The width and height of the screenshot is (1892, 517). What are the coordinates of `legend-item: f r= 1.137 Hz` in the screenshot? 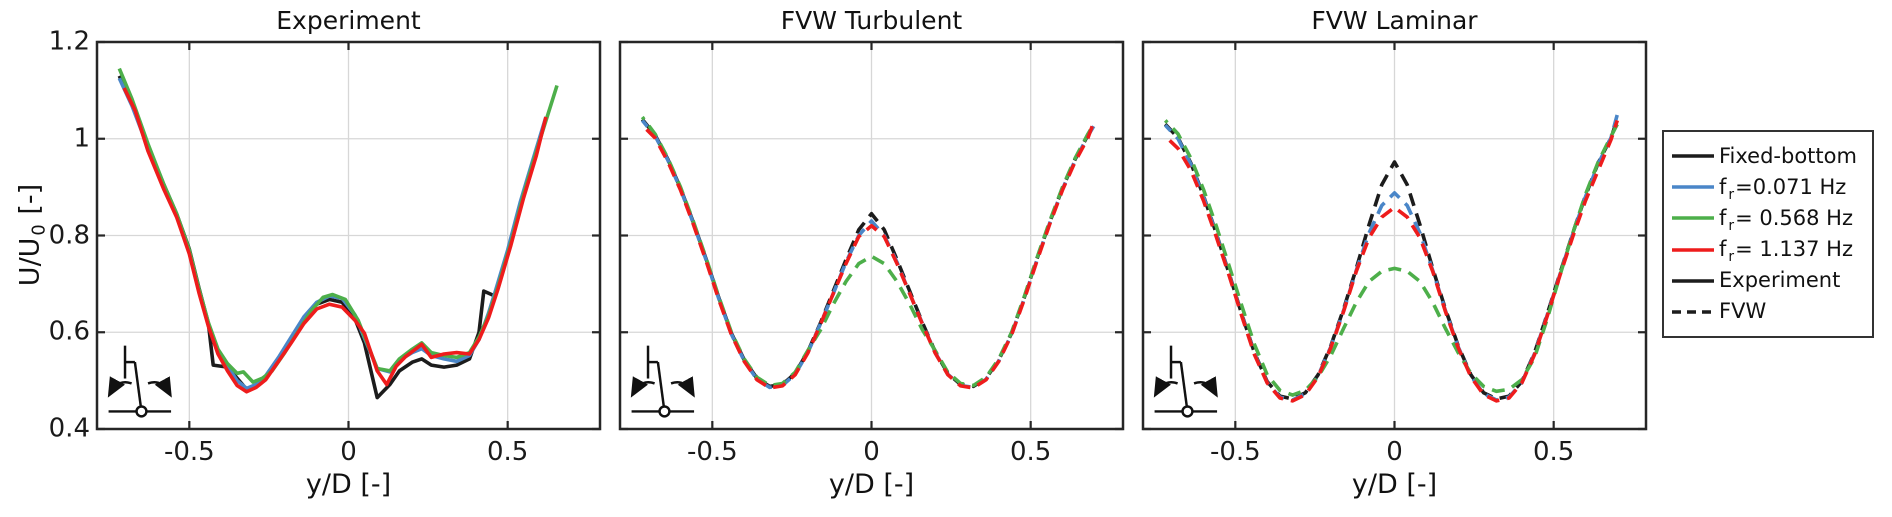 It's located at (1769, 250).